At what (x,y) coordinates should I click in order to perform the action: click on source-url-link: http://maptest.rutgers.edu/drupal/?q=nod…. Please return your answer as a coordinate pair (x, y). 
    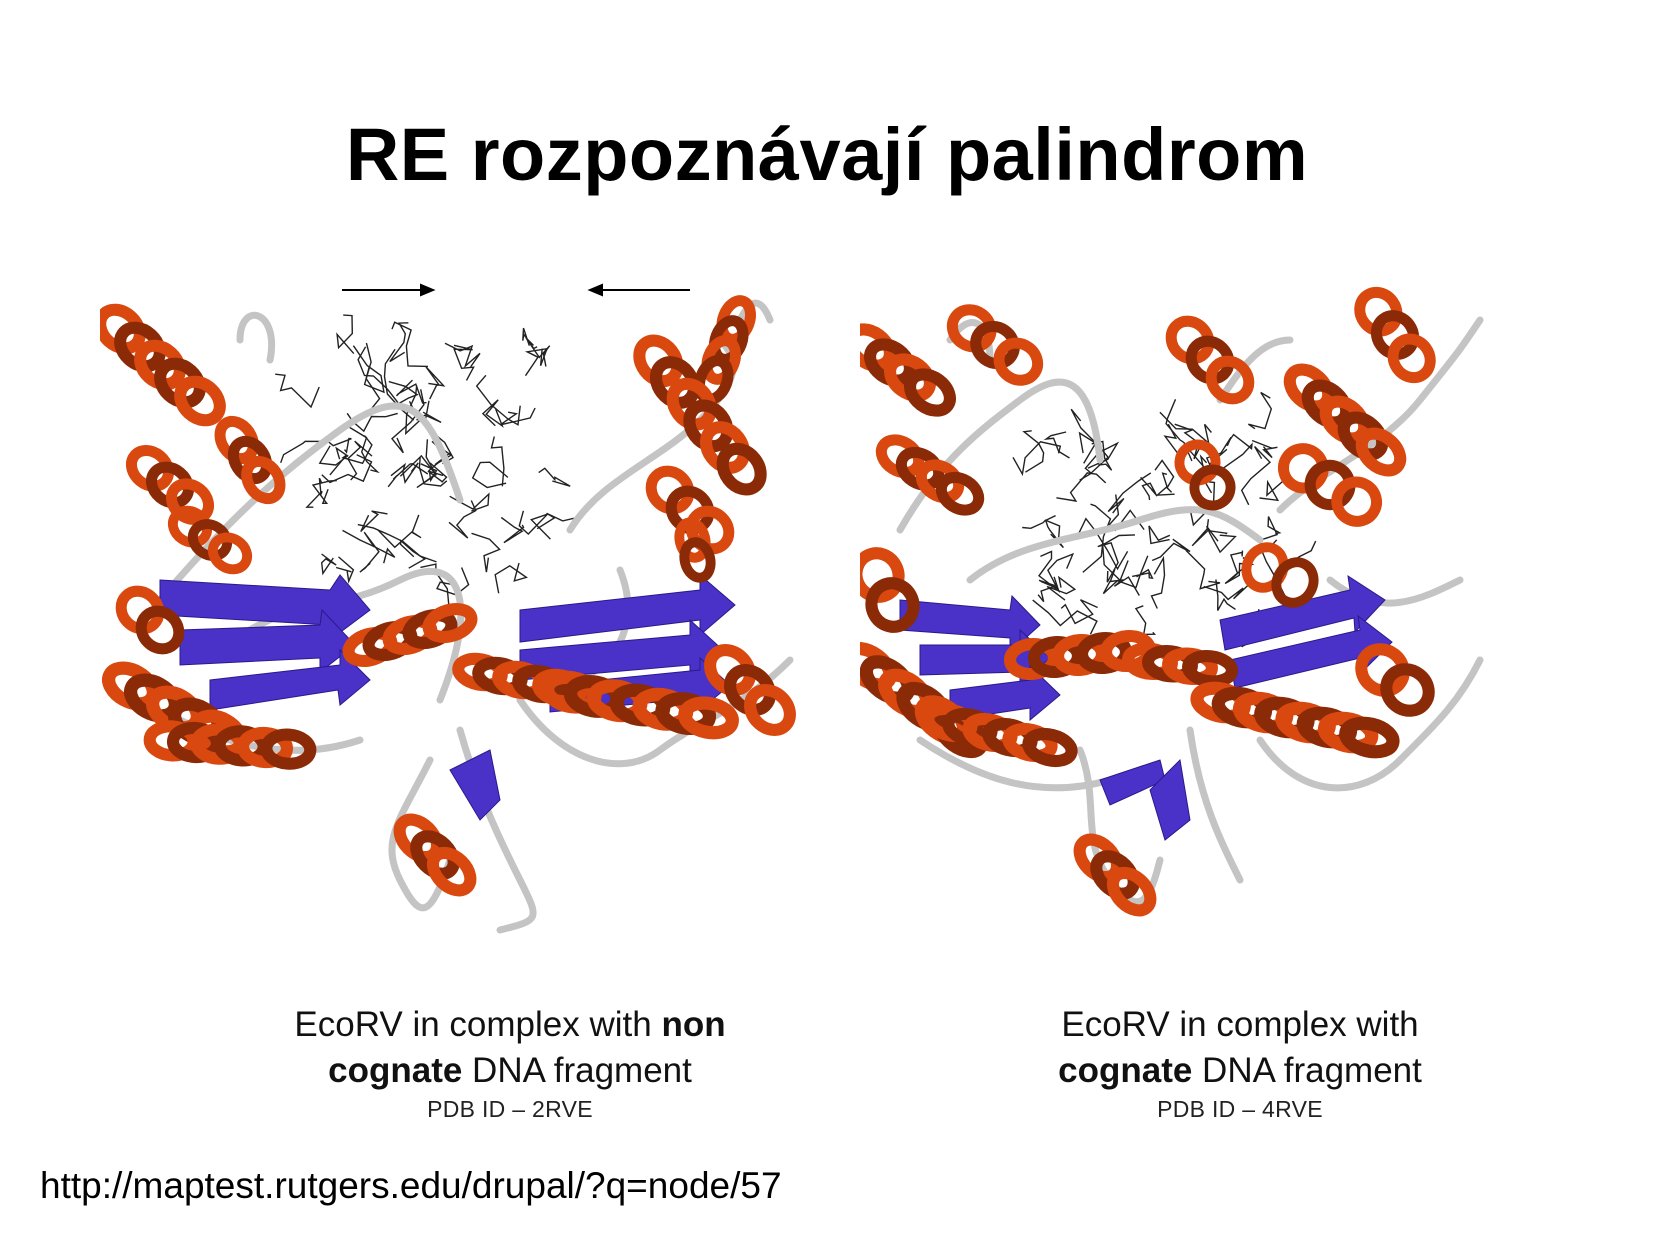
    Looking at the image, I should click on (411, 1185).